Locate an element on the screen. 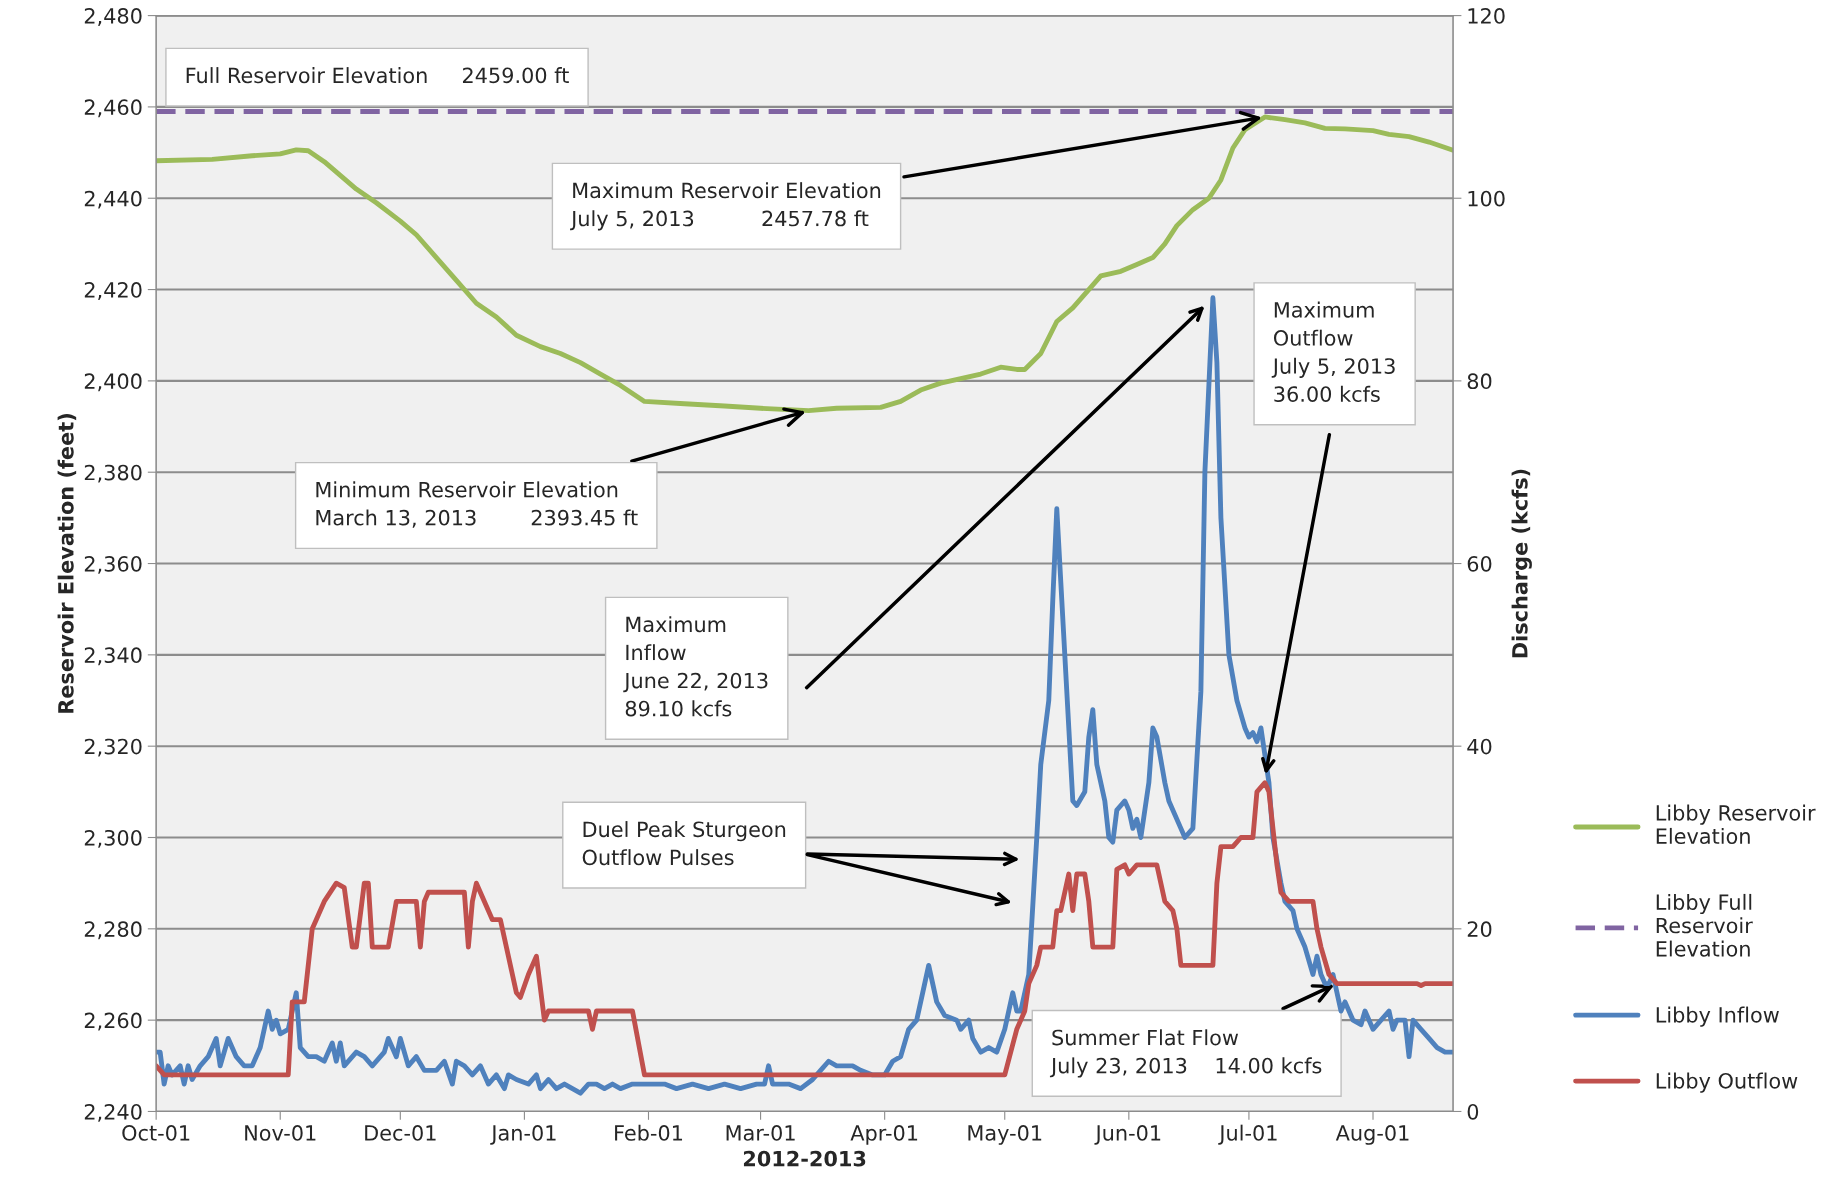  y-axis-title: Reservoir Elevation (feet) is located at coordinates (67, 563).